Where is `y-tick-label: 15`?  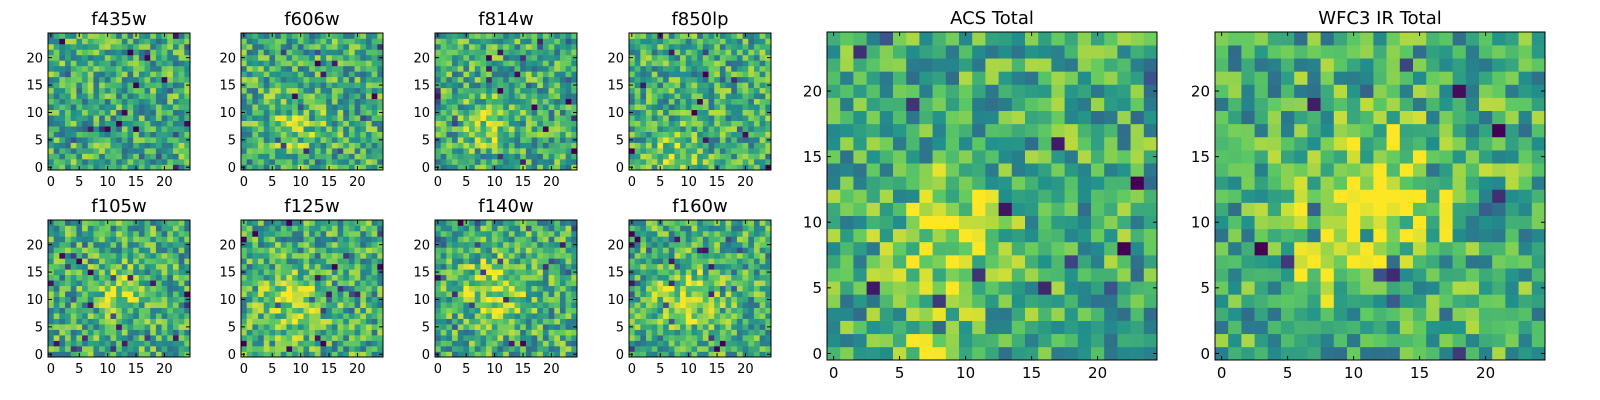 y-tick-label: 15 is located at coordinates (615, 86).